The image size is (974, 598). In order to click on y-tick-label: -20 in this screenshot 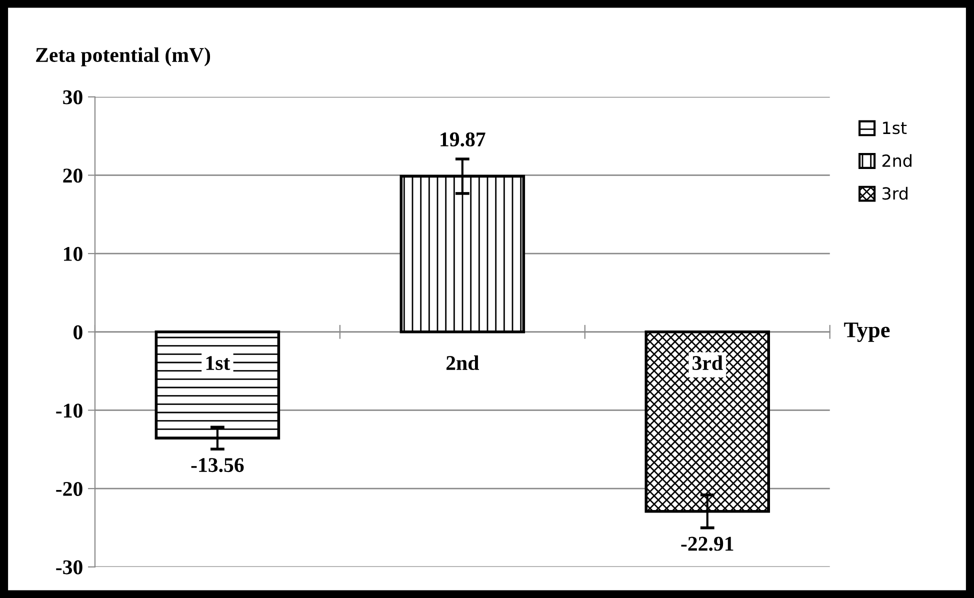, I will do `click(69, 489)`.